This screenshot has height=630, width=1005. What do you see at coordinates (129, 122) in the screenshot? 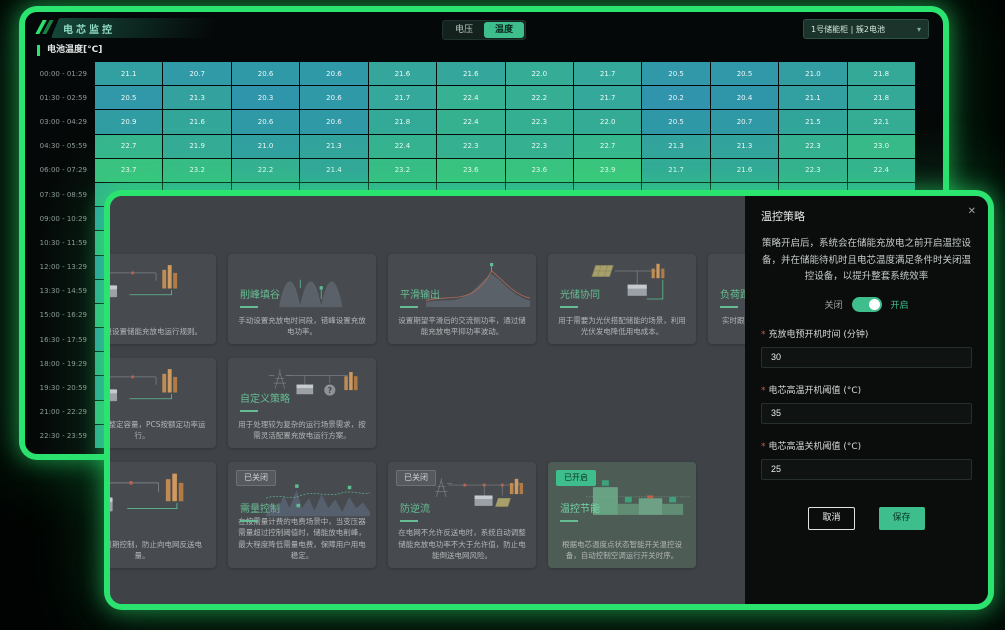
I see `heatmap-cell: 20.9` at bounding box center [129, 122].